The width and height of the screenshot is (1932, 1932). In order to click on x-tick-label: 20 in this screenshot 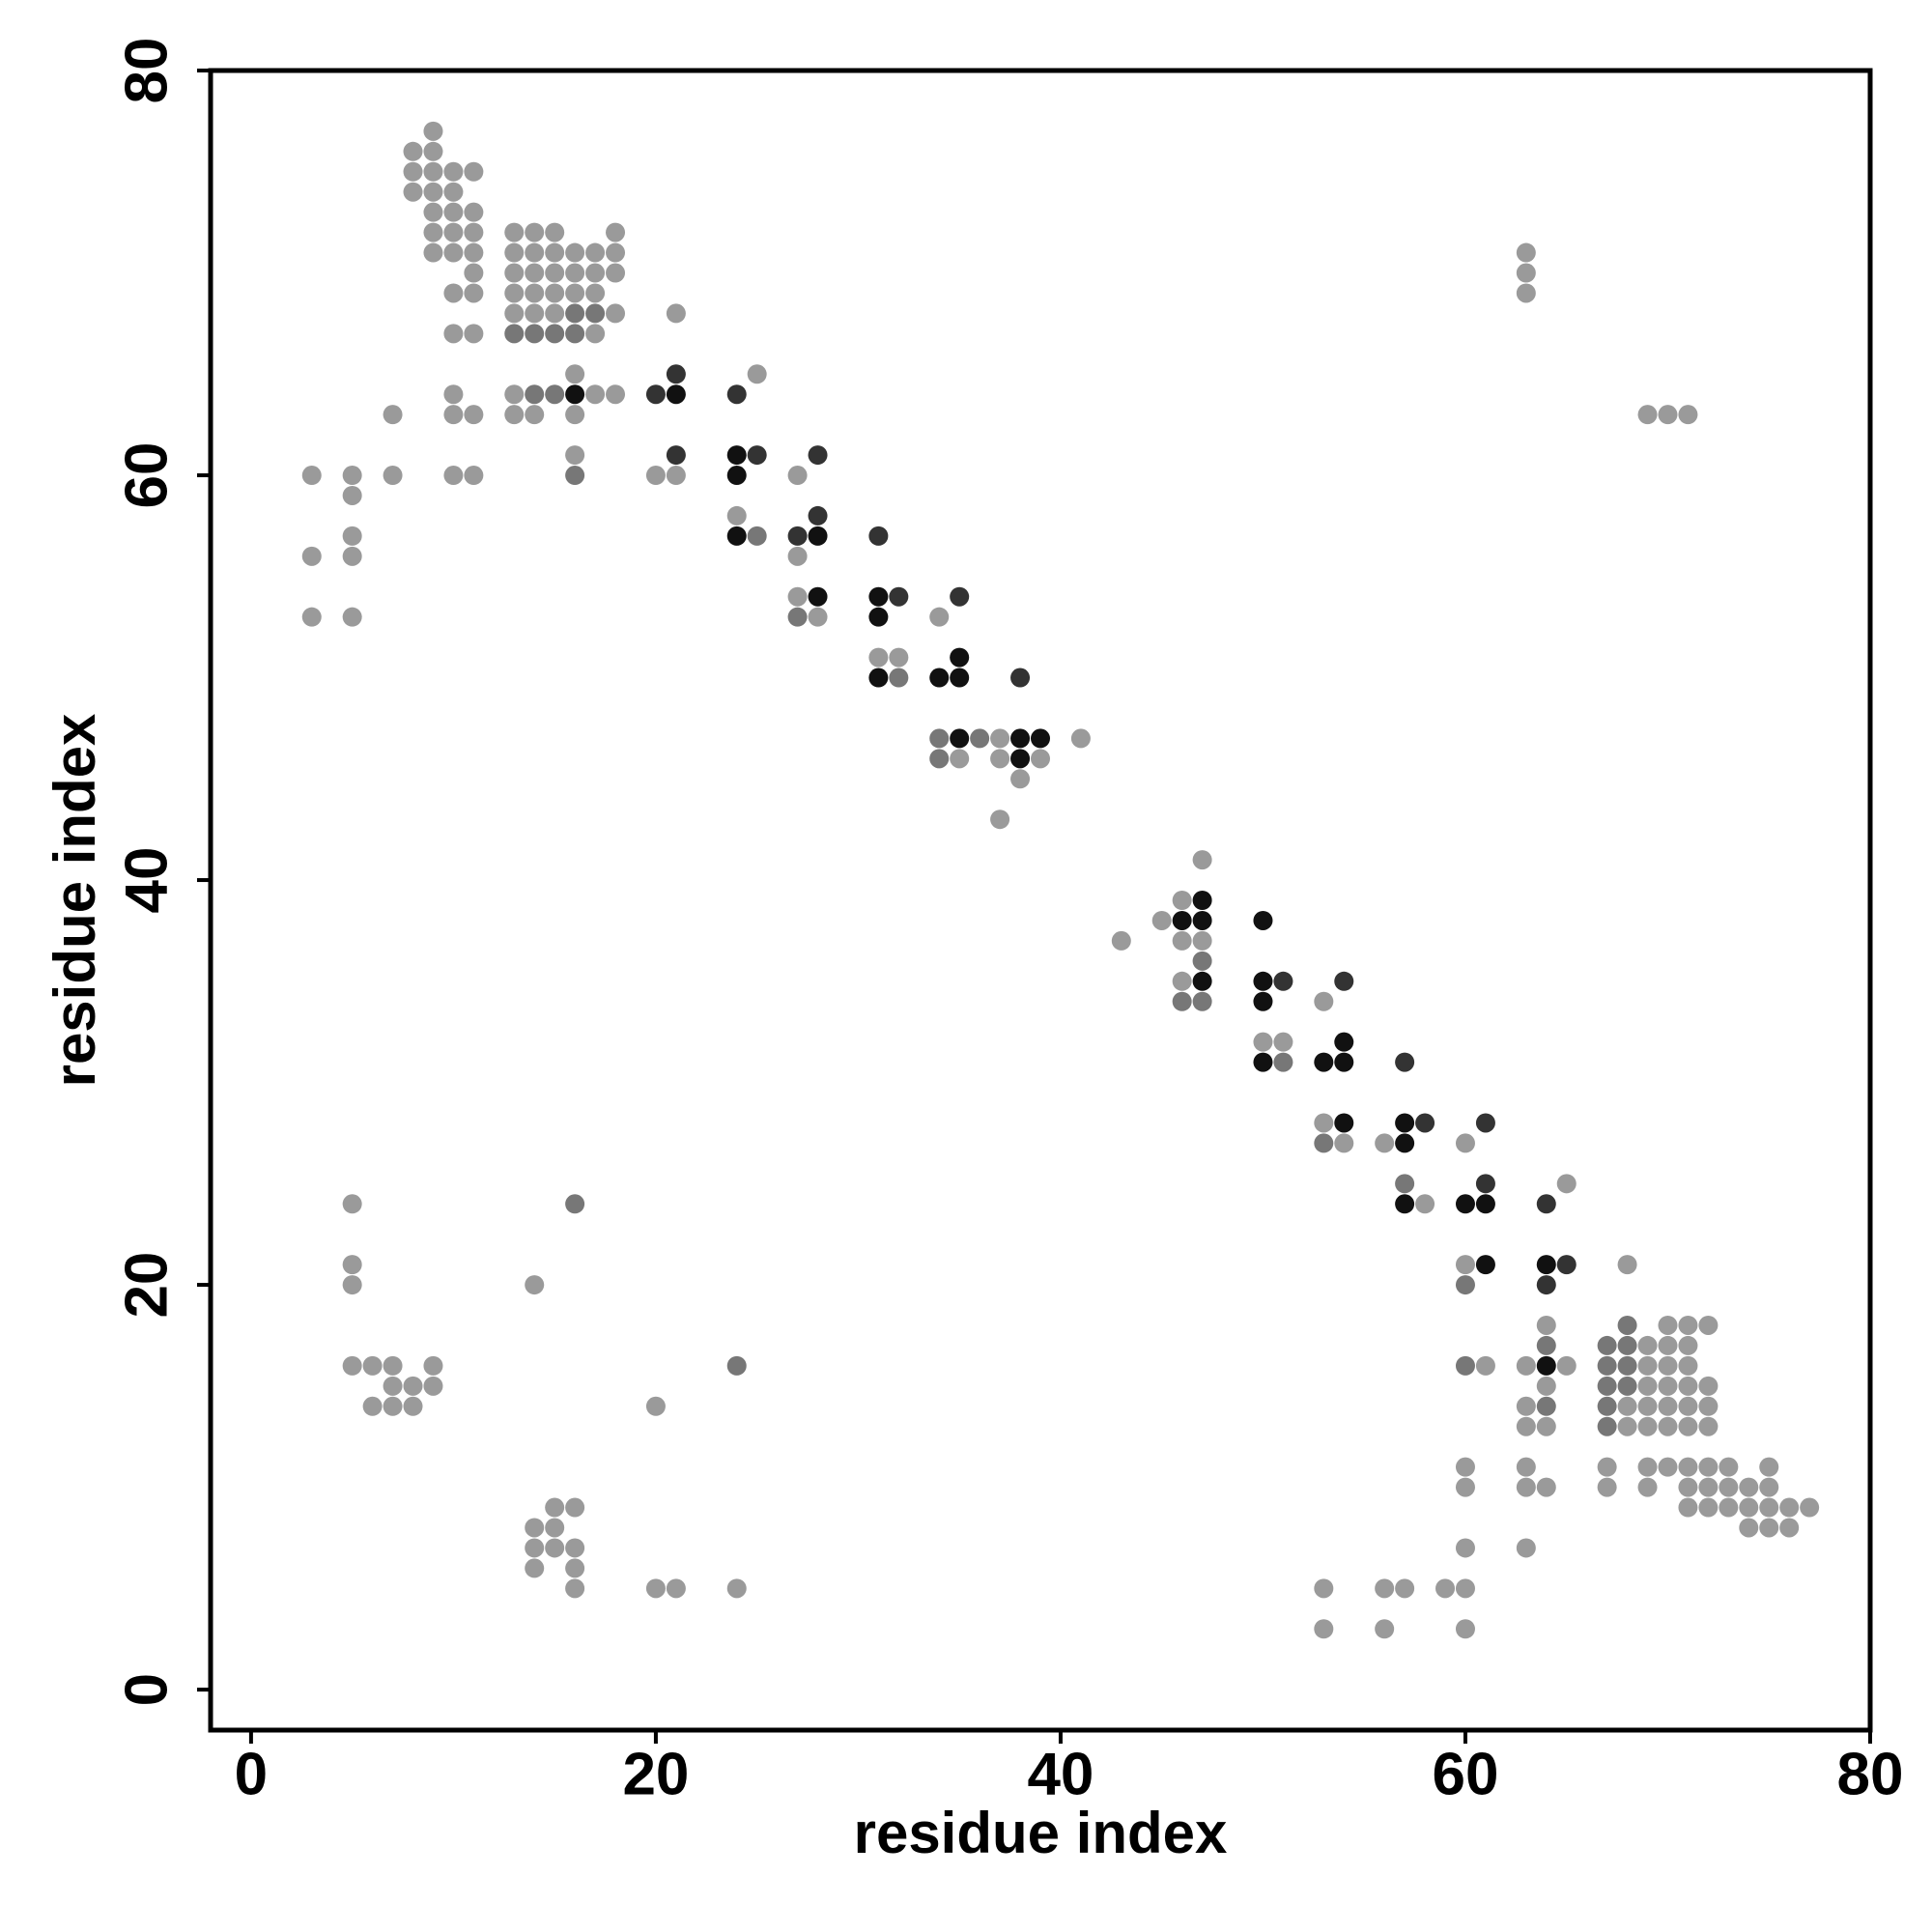, I will do `click(655, 1774)`.